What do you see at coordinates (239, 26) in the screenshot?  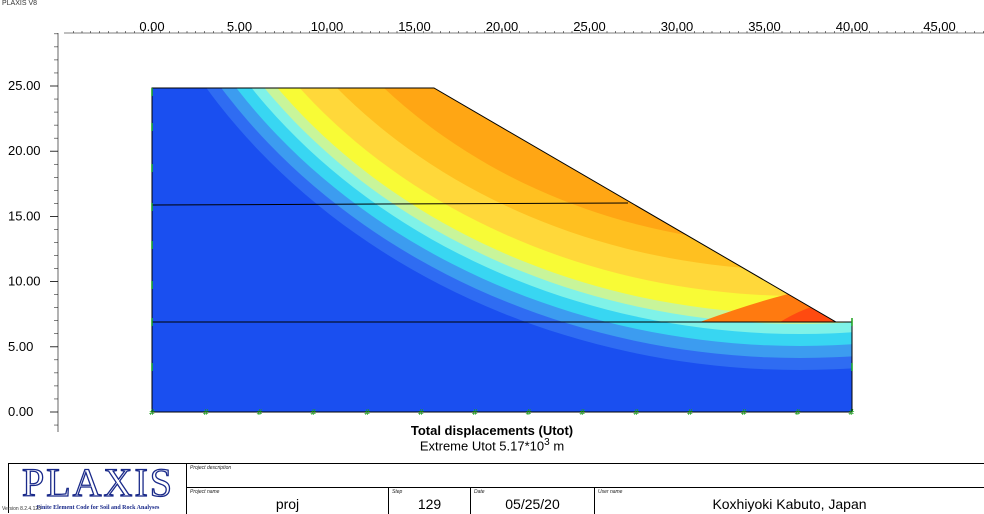 I see `x-tick-label: 5.00` at bounding box center [239, 26].